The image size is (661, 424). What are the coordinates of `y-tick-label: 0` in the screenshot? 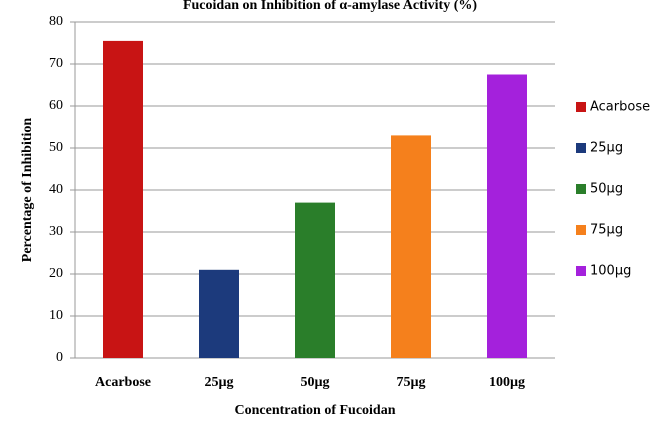 It's located at (59, 357).